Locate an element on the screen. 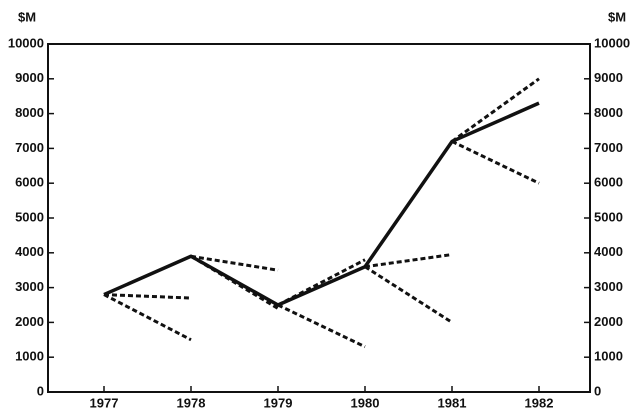 This screenshot has width=641, height=420. y2-tick-label: 1000 is located at coordinates (608, 356).